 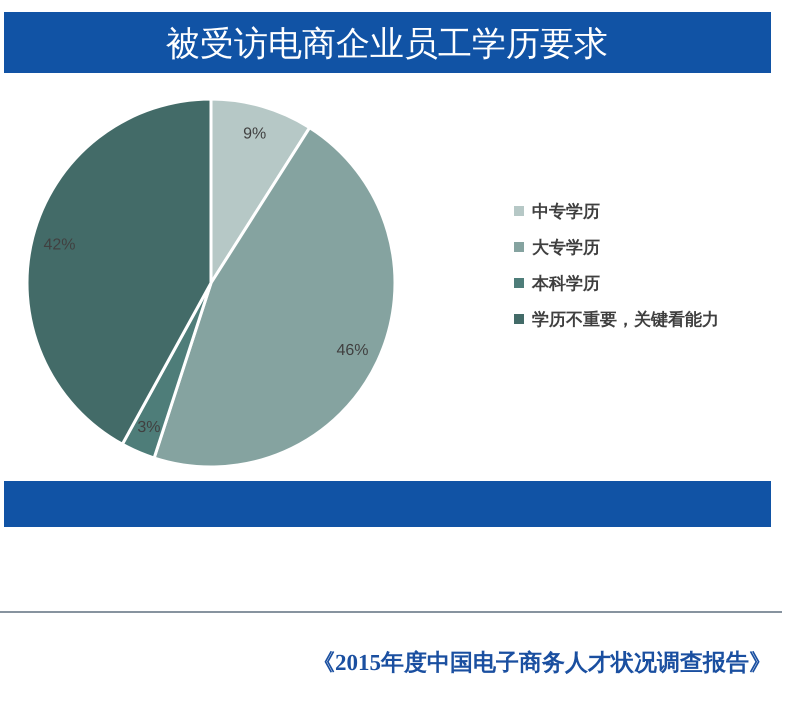 What do you see at coordinates (566, 247) in the screenshot?
I see `legend-label: 大专学历` at bounding box center [566, 247].